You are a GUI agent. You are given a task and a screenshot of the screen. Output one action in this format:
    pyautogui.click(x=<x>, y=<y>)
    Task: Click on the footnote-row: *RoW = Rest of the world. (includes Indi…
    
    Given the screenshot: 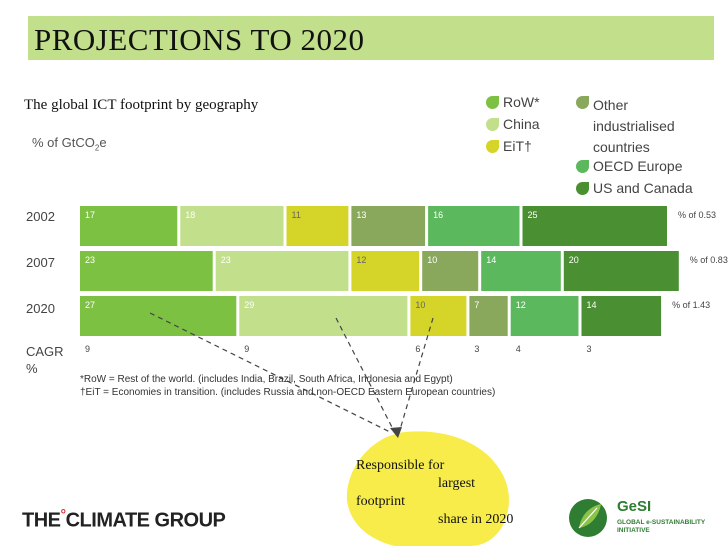 What is the action you would take?
    pyautogui.click(x=266, y=379)
    